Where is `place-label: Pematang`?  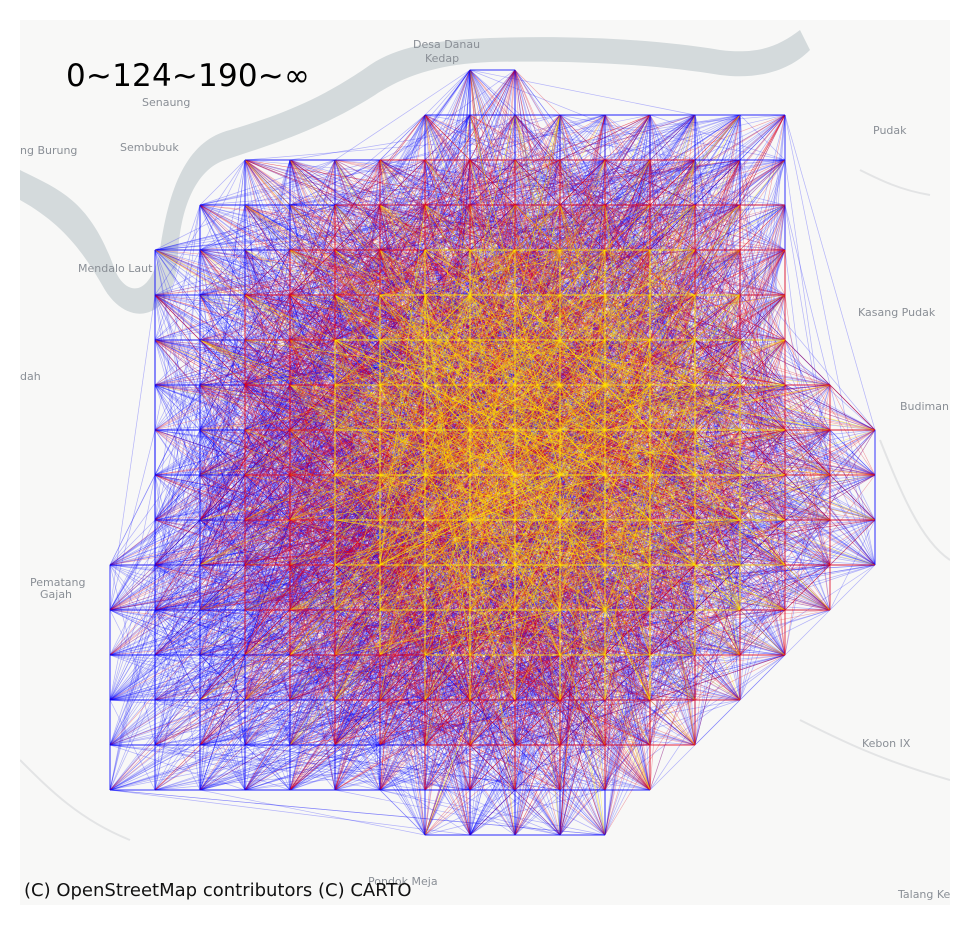
place-label: Pematang is located at coordinates (57, 582).